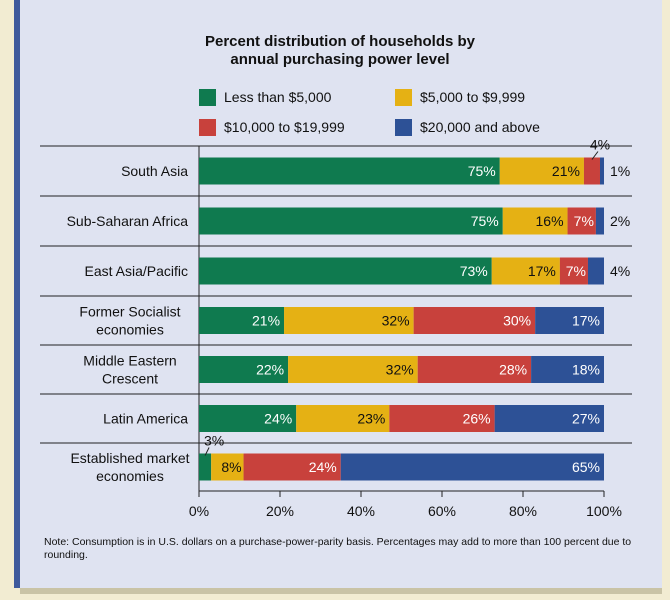  Describe the element at coordinates (340, 59) in the screenshot. I see `chart-title-line-2: annual purchasing power level` at that location.